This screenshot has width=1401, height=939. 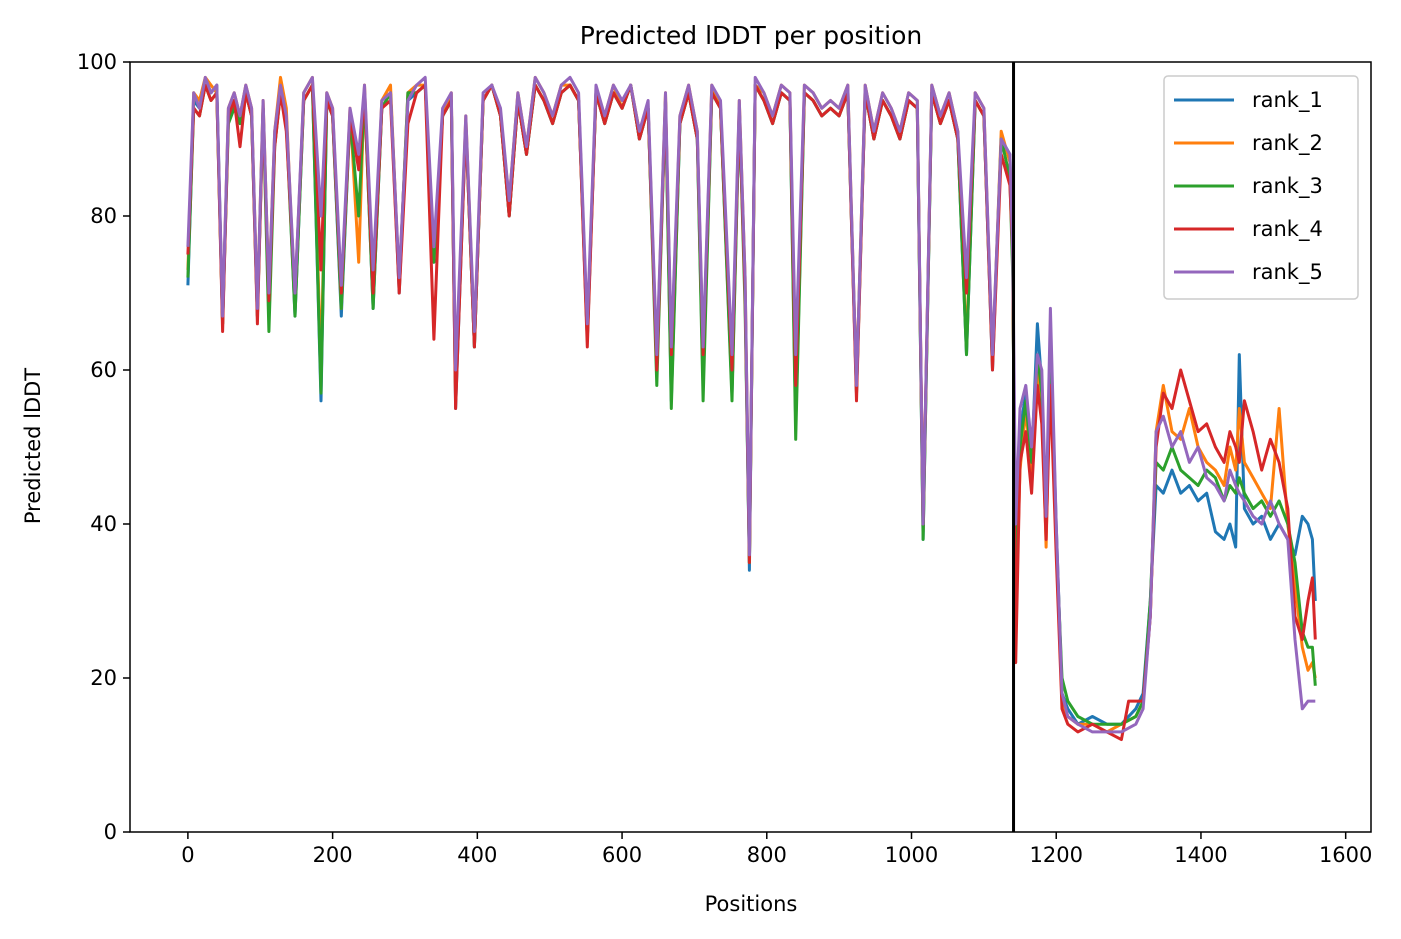 I want to click on y-tick-label: 0, so click(x=110, y=832).